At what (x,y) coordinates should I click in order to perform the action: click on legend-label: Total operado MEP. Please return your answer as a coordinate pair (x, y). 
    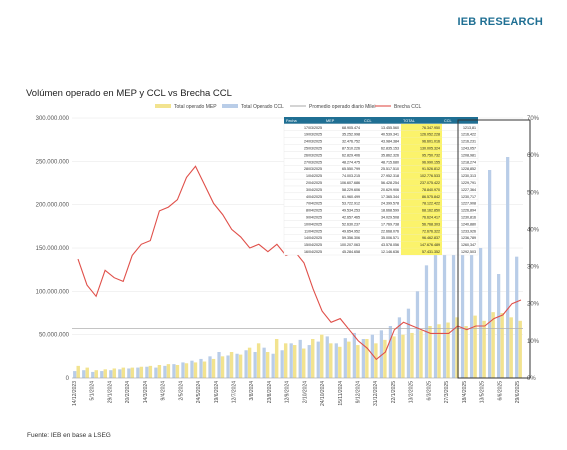
    Looking at the image, I should click on (195, 107).